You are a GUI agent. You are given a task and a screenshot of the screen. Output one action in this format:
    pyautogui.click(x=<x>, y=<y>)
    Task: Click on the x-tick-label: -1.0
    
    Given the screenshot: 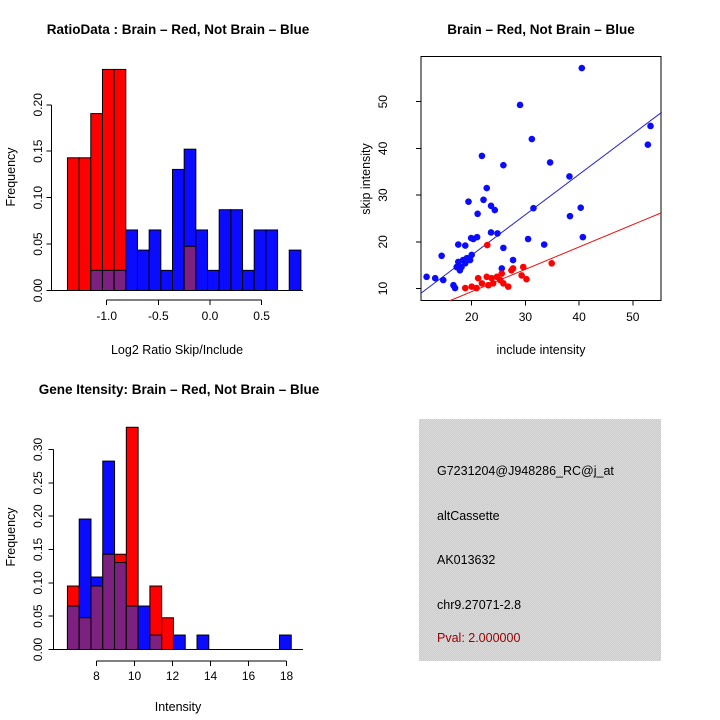 What is the action you would take?
    pyautogui.click(x=106, y=316)
    